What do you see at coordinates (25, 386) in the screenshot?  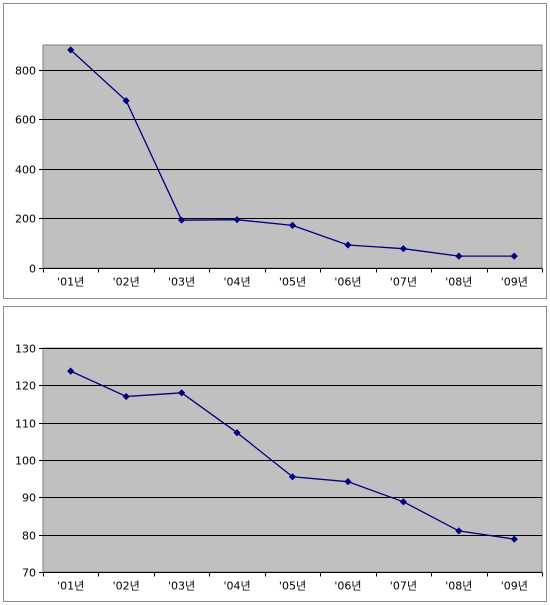 I see `y-tick-label: 120` at bounding box center [25, 386].